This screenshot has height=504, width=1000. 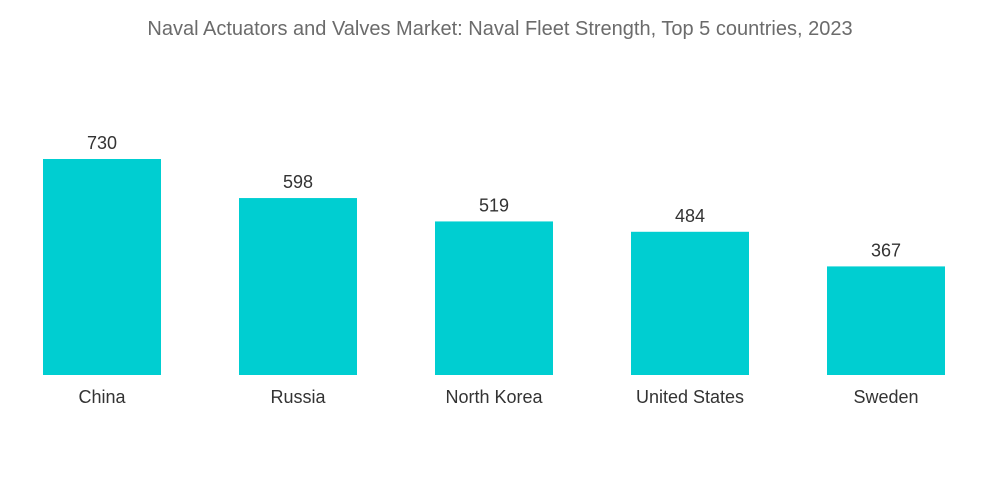 What do you see at coordinates (494, 298) in the screenshot?
I see `bar-north-korea` at bounding box center [494, 298].